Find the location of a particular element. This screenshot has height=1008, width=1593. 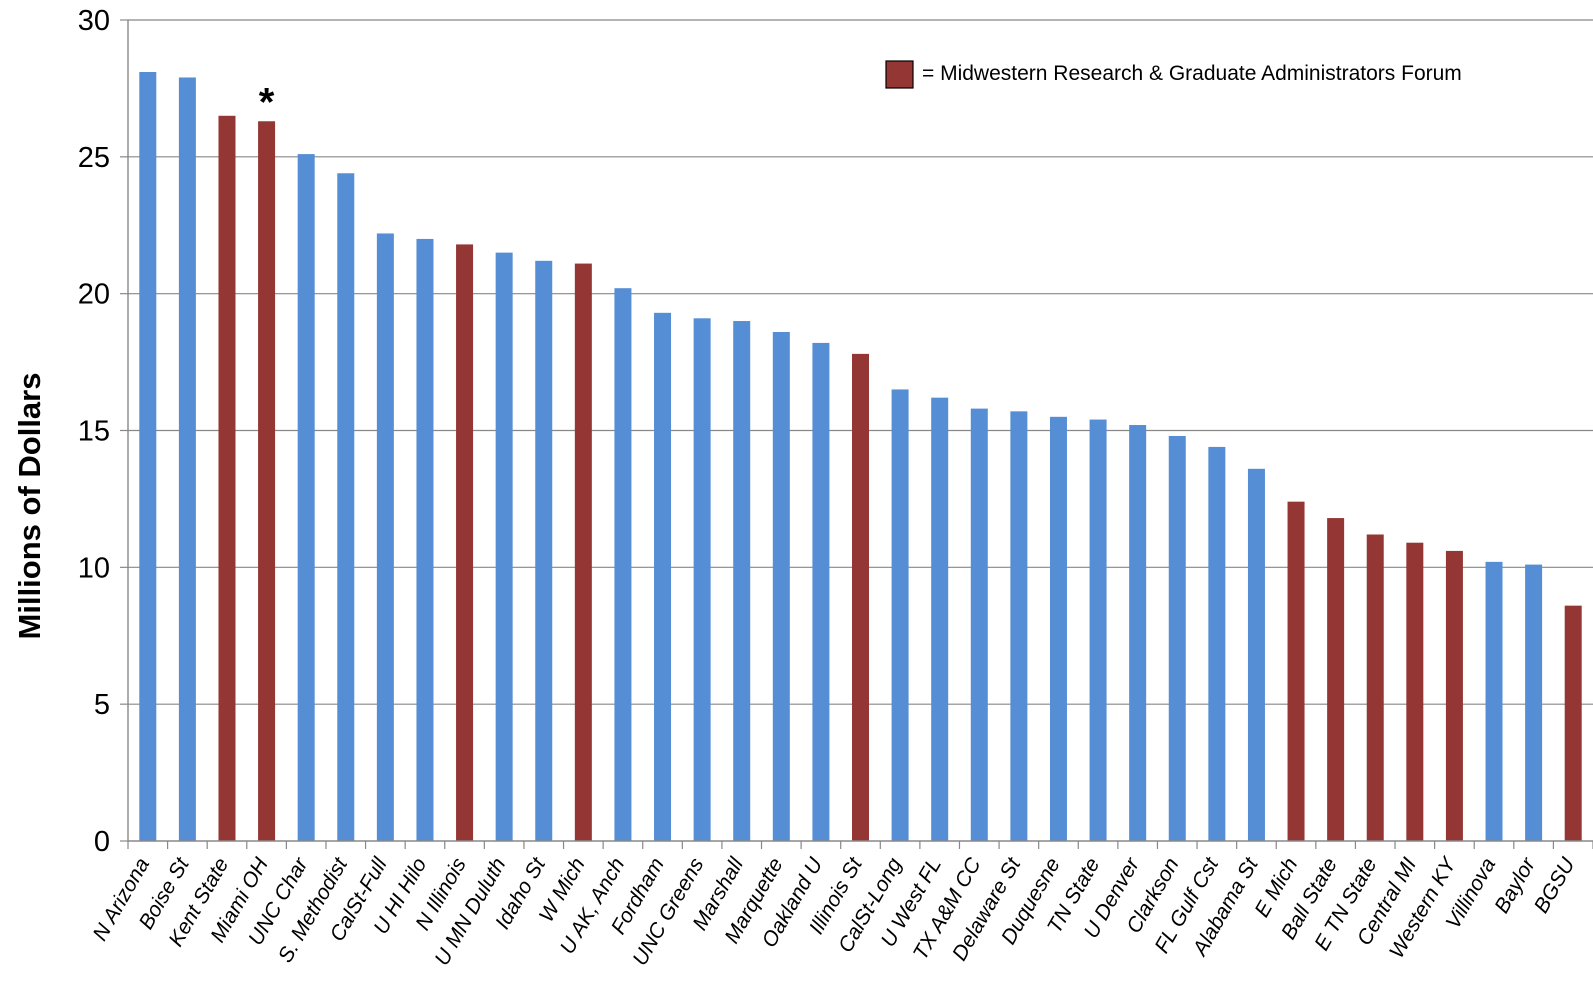

annotation-asterisk: * is located at coordinates (267, 102).